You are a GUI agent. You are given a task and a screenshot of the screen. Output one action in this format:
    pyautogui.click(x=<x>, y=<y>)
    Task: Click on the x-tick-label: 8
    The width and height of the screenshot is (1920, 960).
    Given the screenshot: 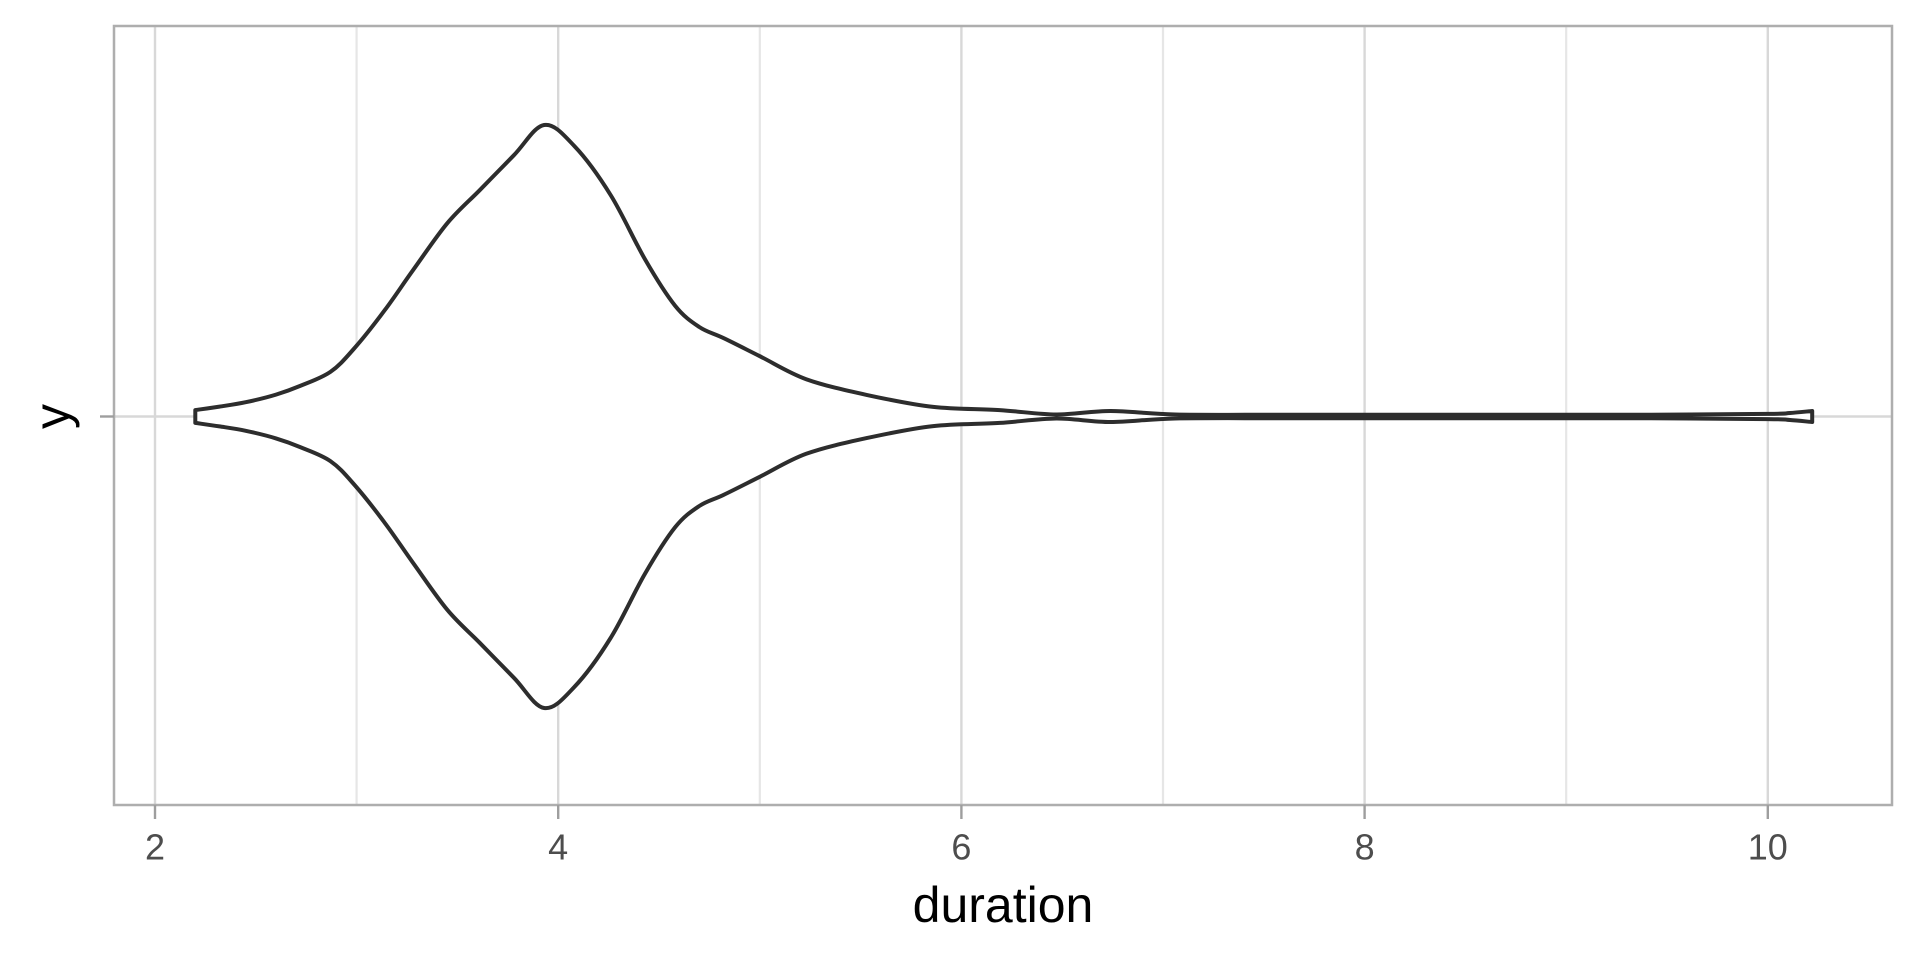 What is the action you would take?
    pyautogui.click(x=1365, y=847)
    